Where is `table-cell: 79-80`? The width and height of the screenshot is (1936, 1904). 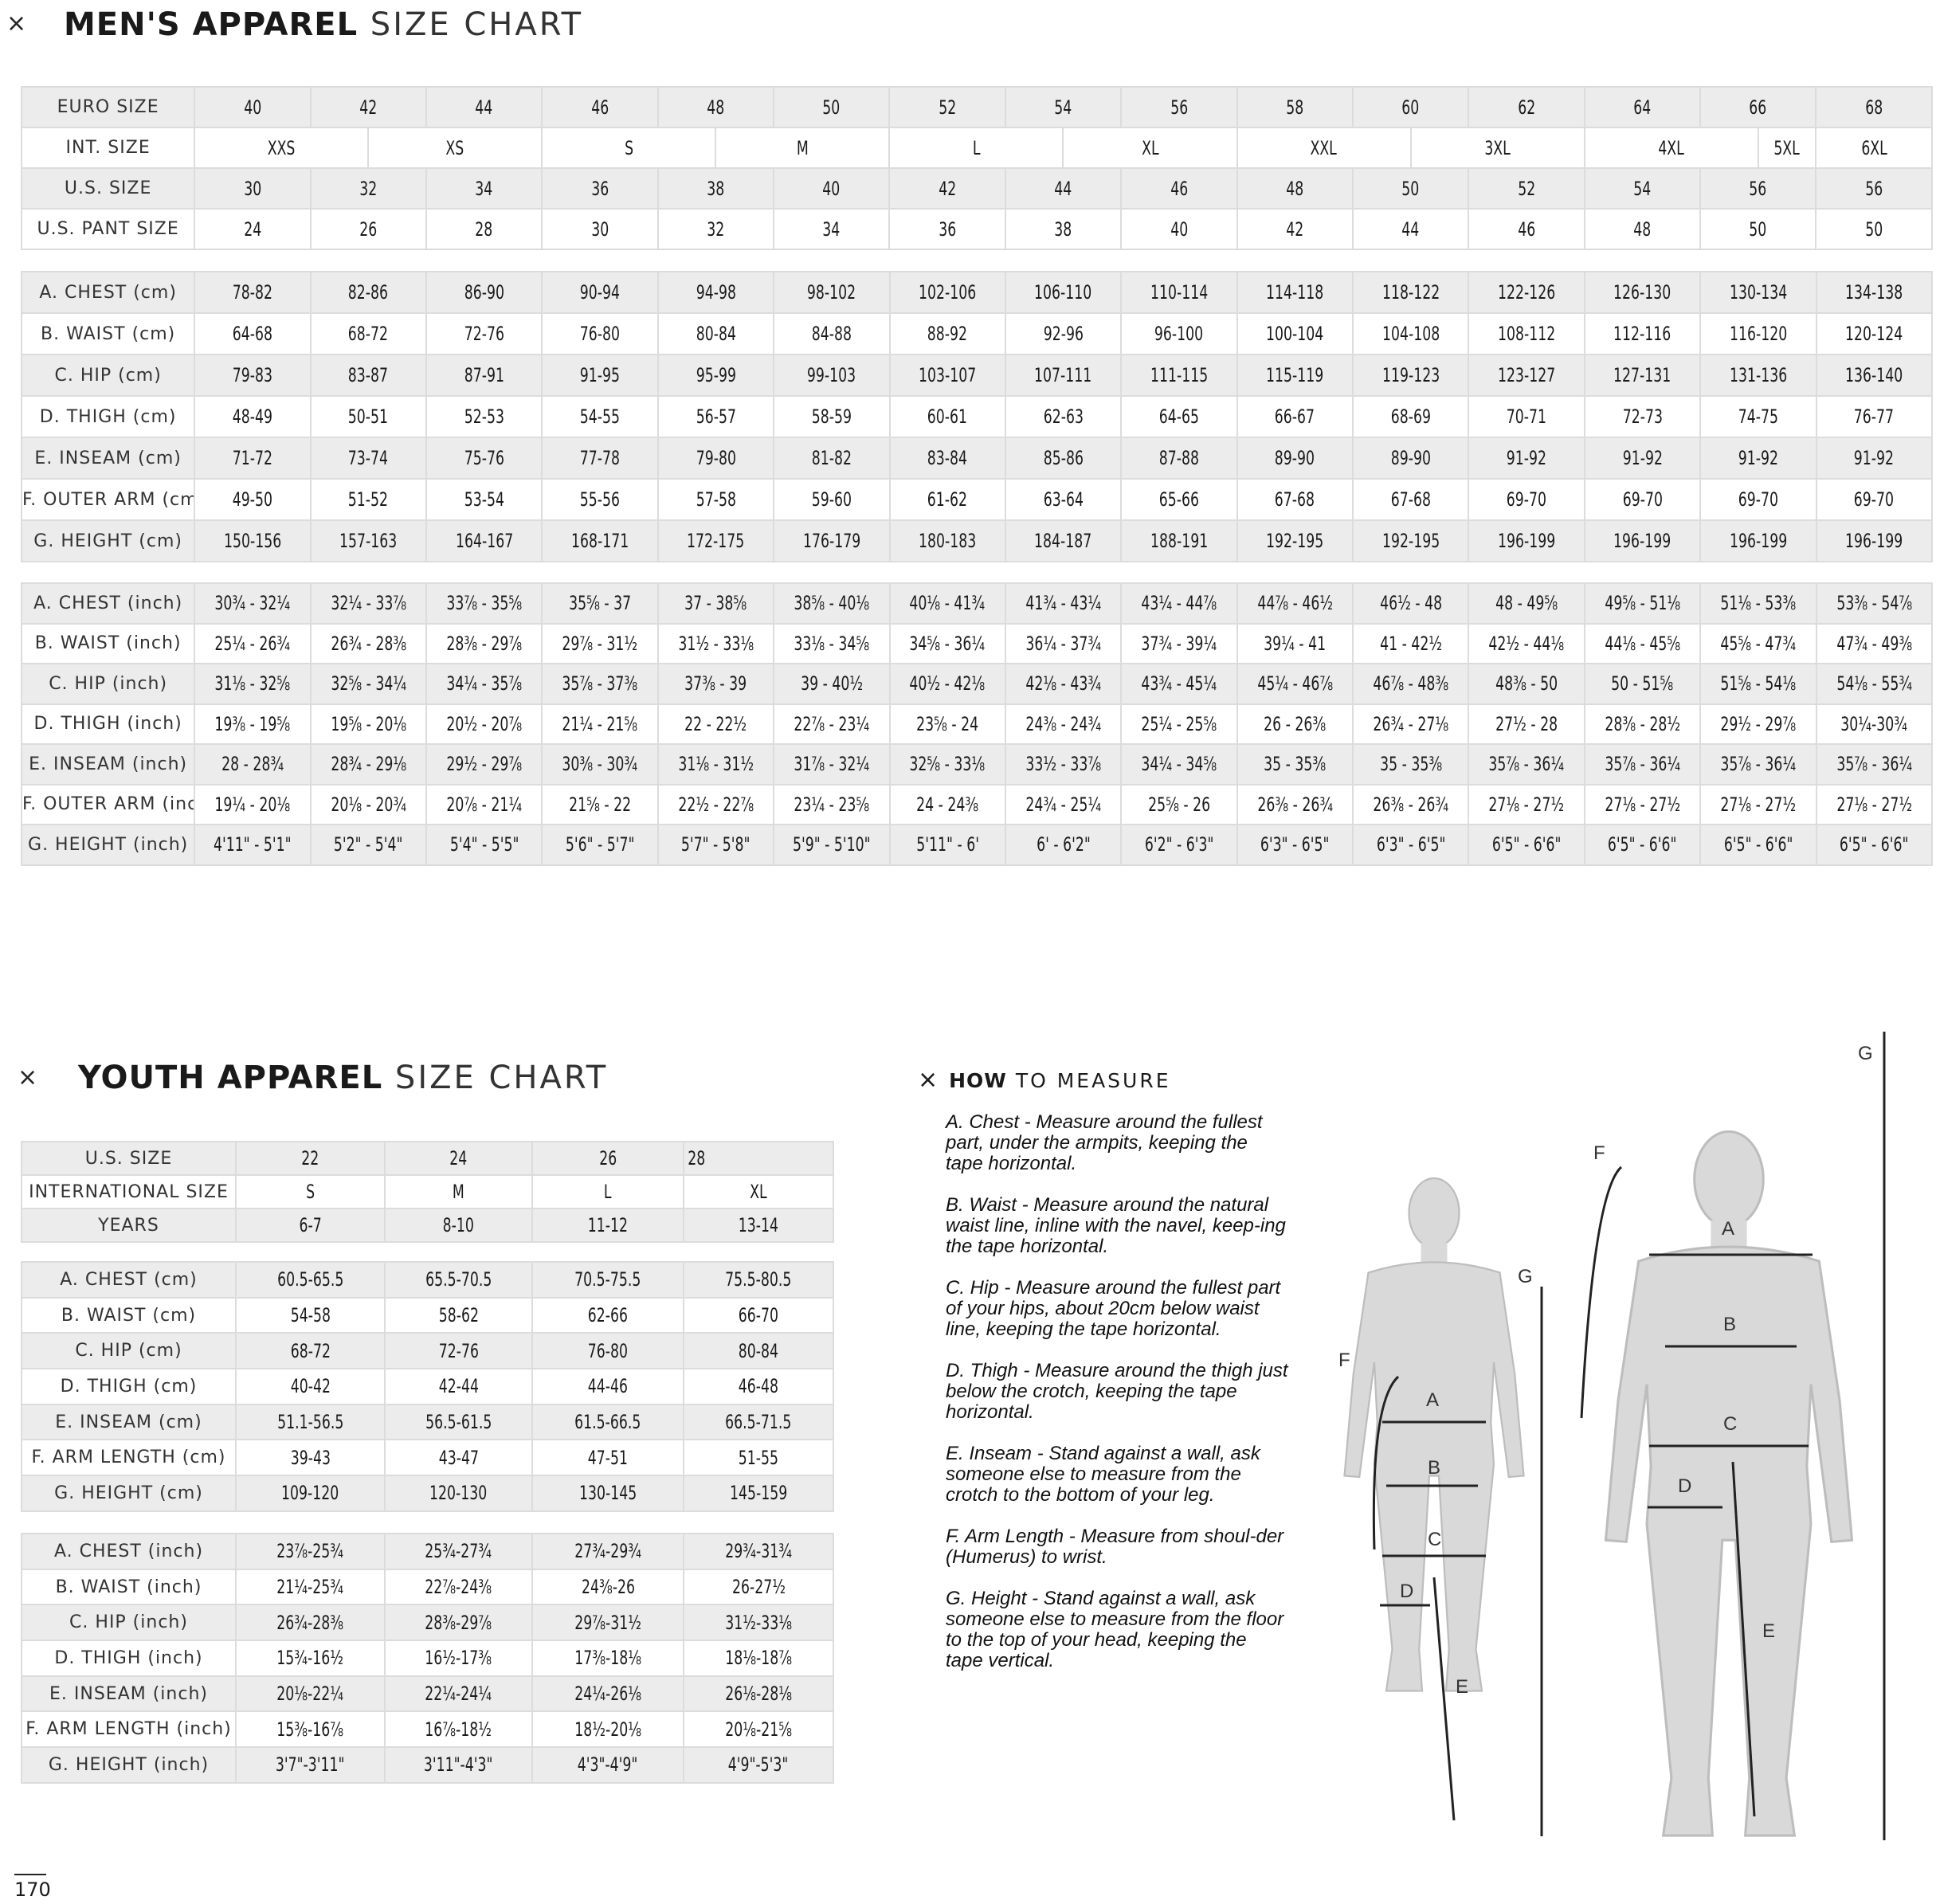 table-cell: 79-80 is located at coordinates (715, 458).